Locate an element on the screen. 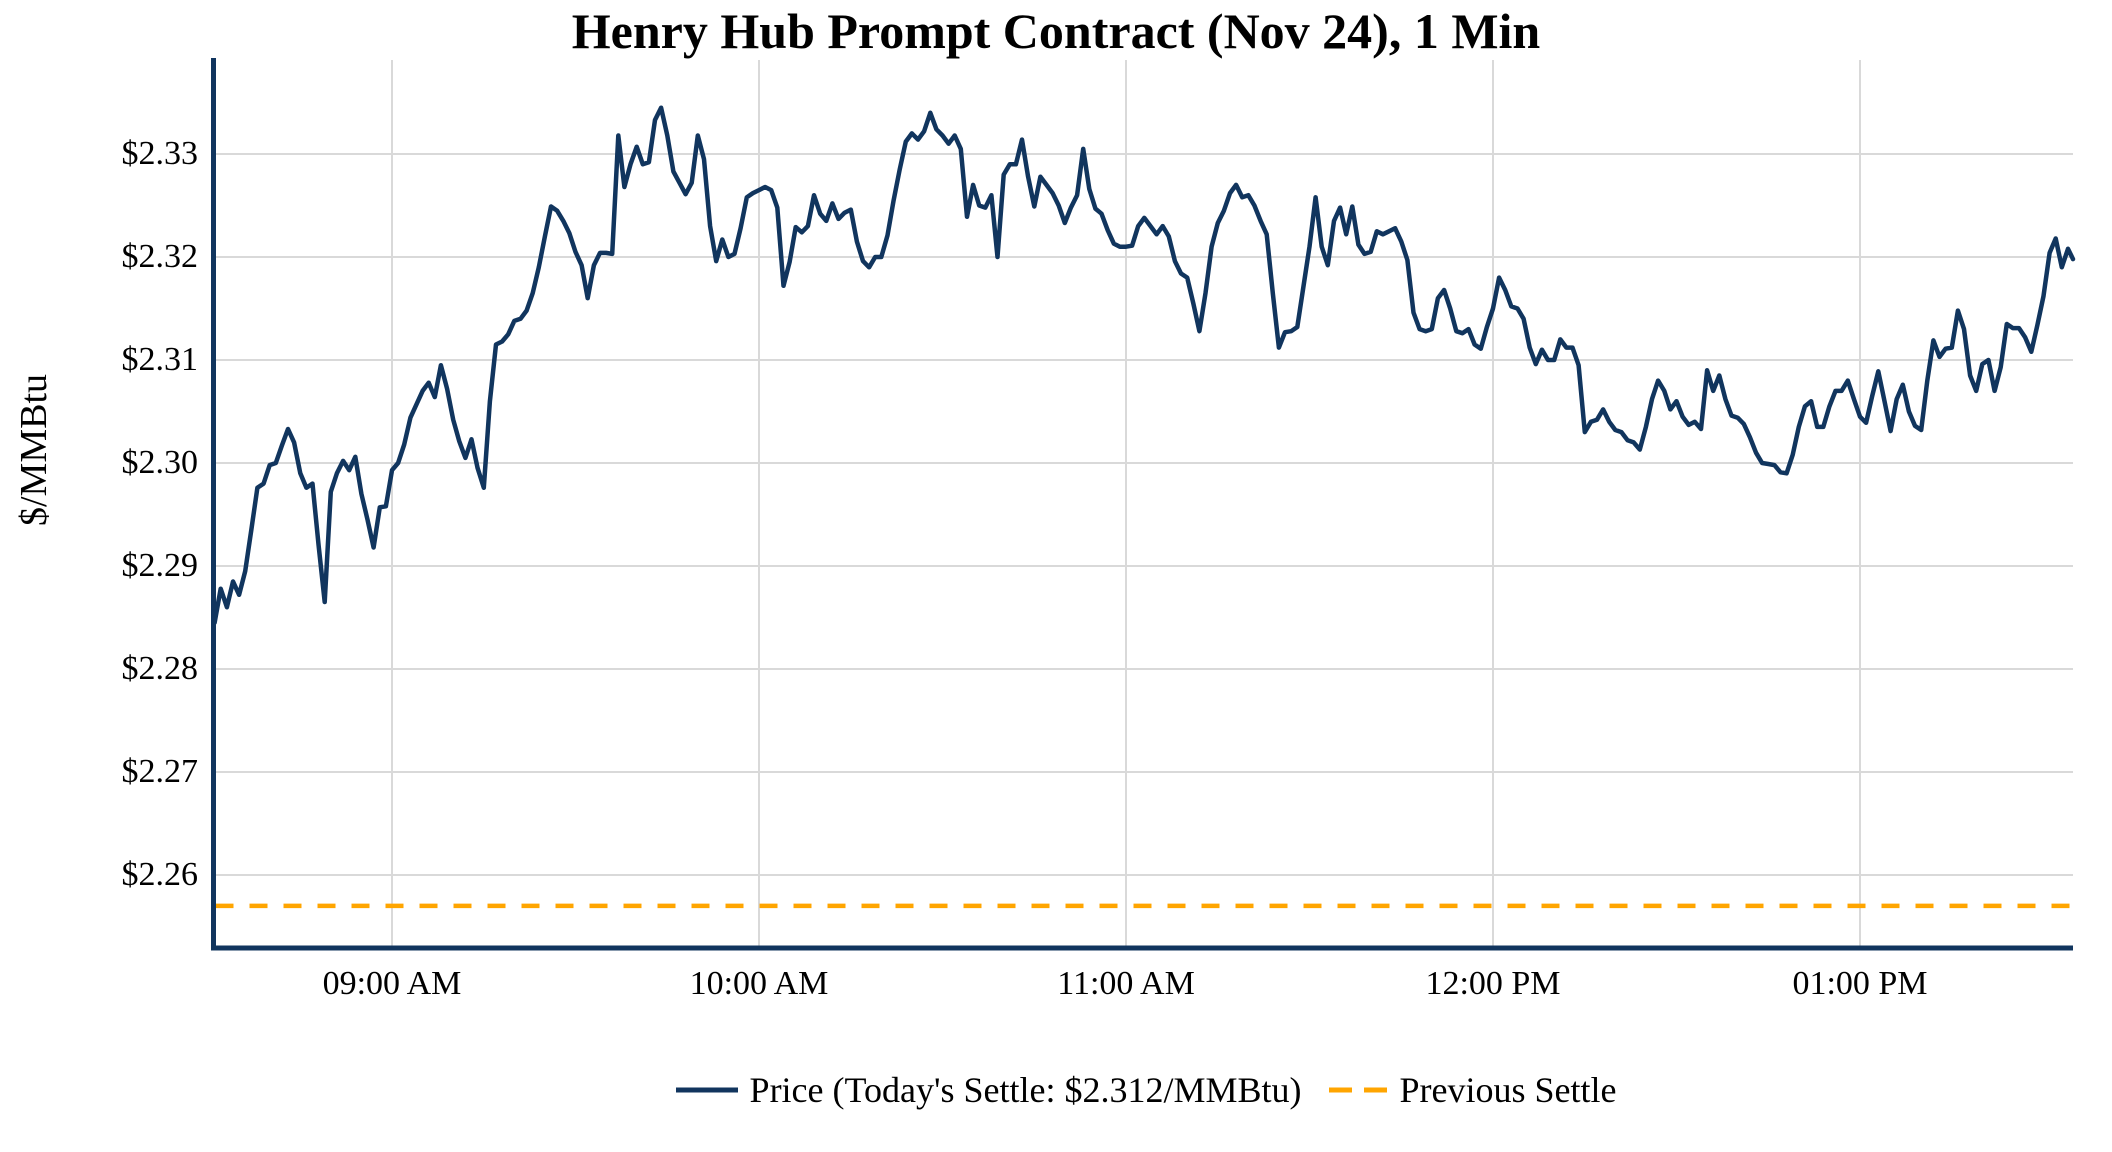 This screenshot has height=1152, width=2112. y-tick-label: $2.32 is located at coordinates (160, 256).